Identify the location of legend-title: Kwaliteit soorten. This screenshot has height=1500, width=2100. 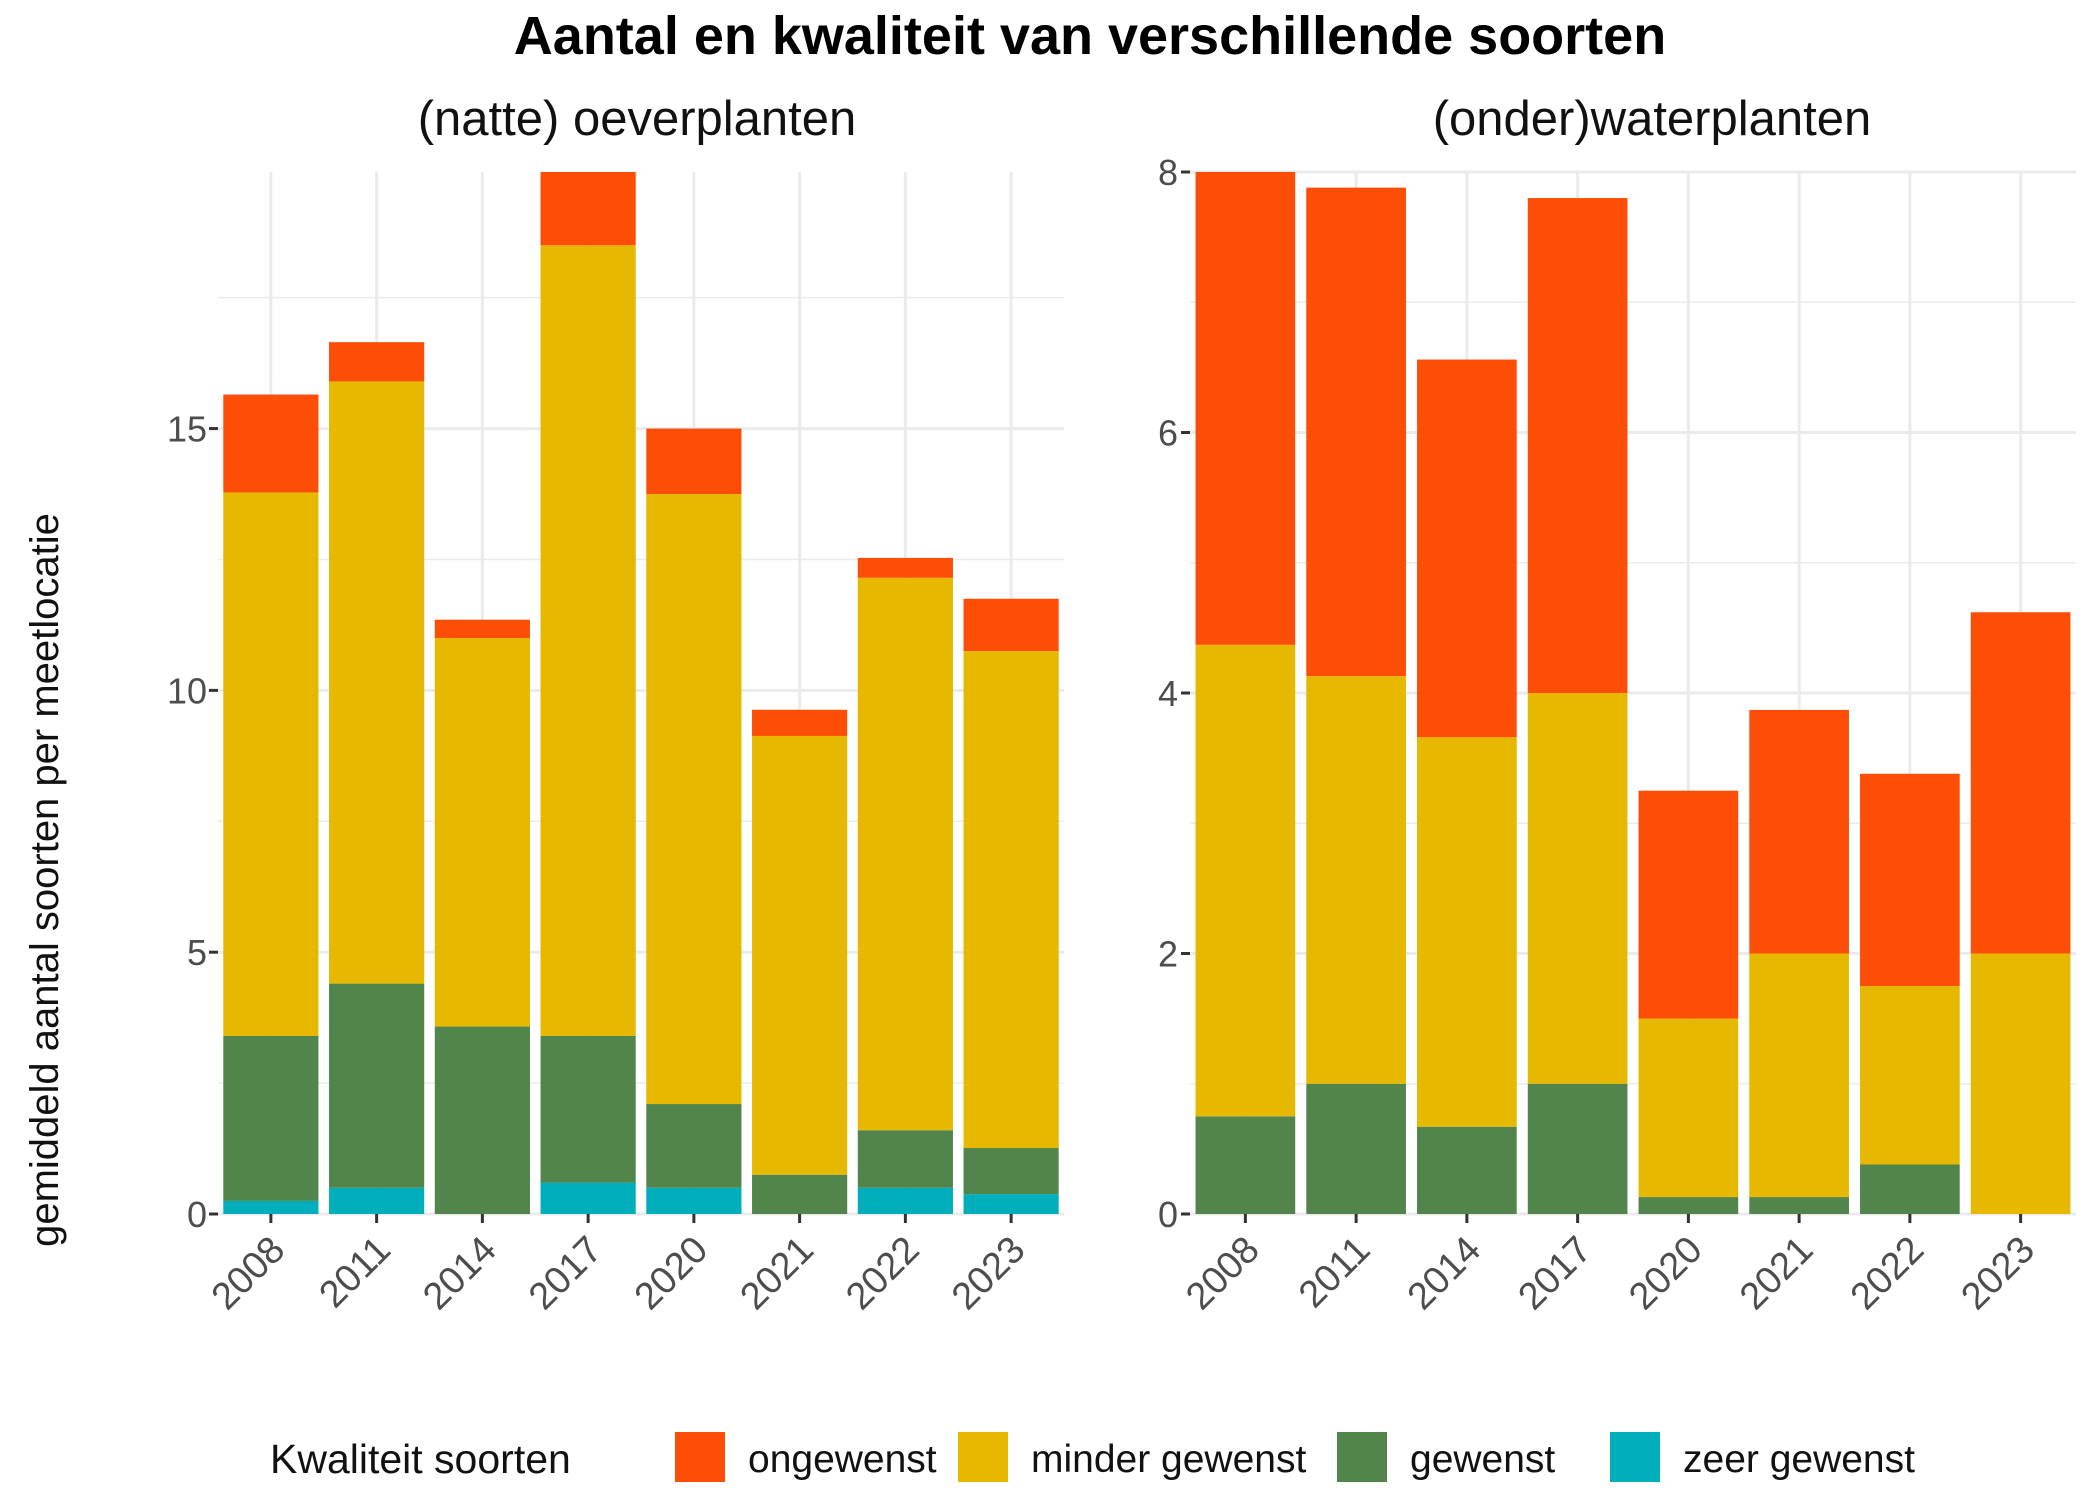
(420, 1459).